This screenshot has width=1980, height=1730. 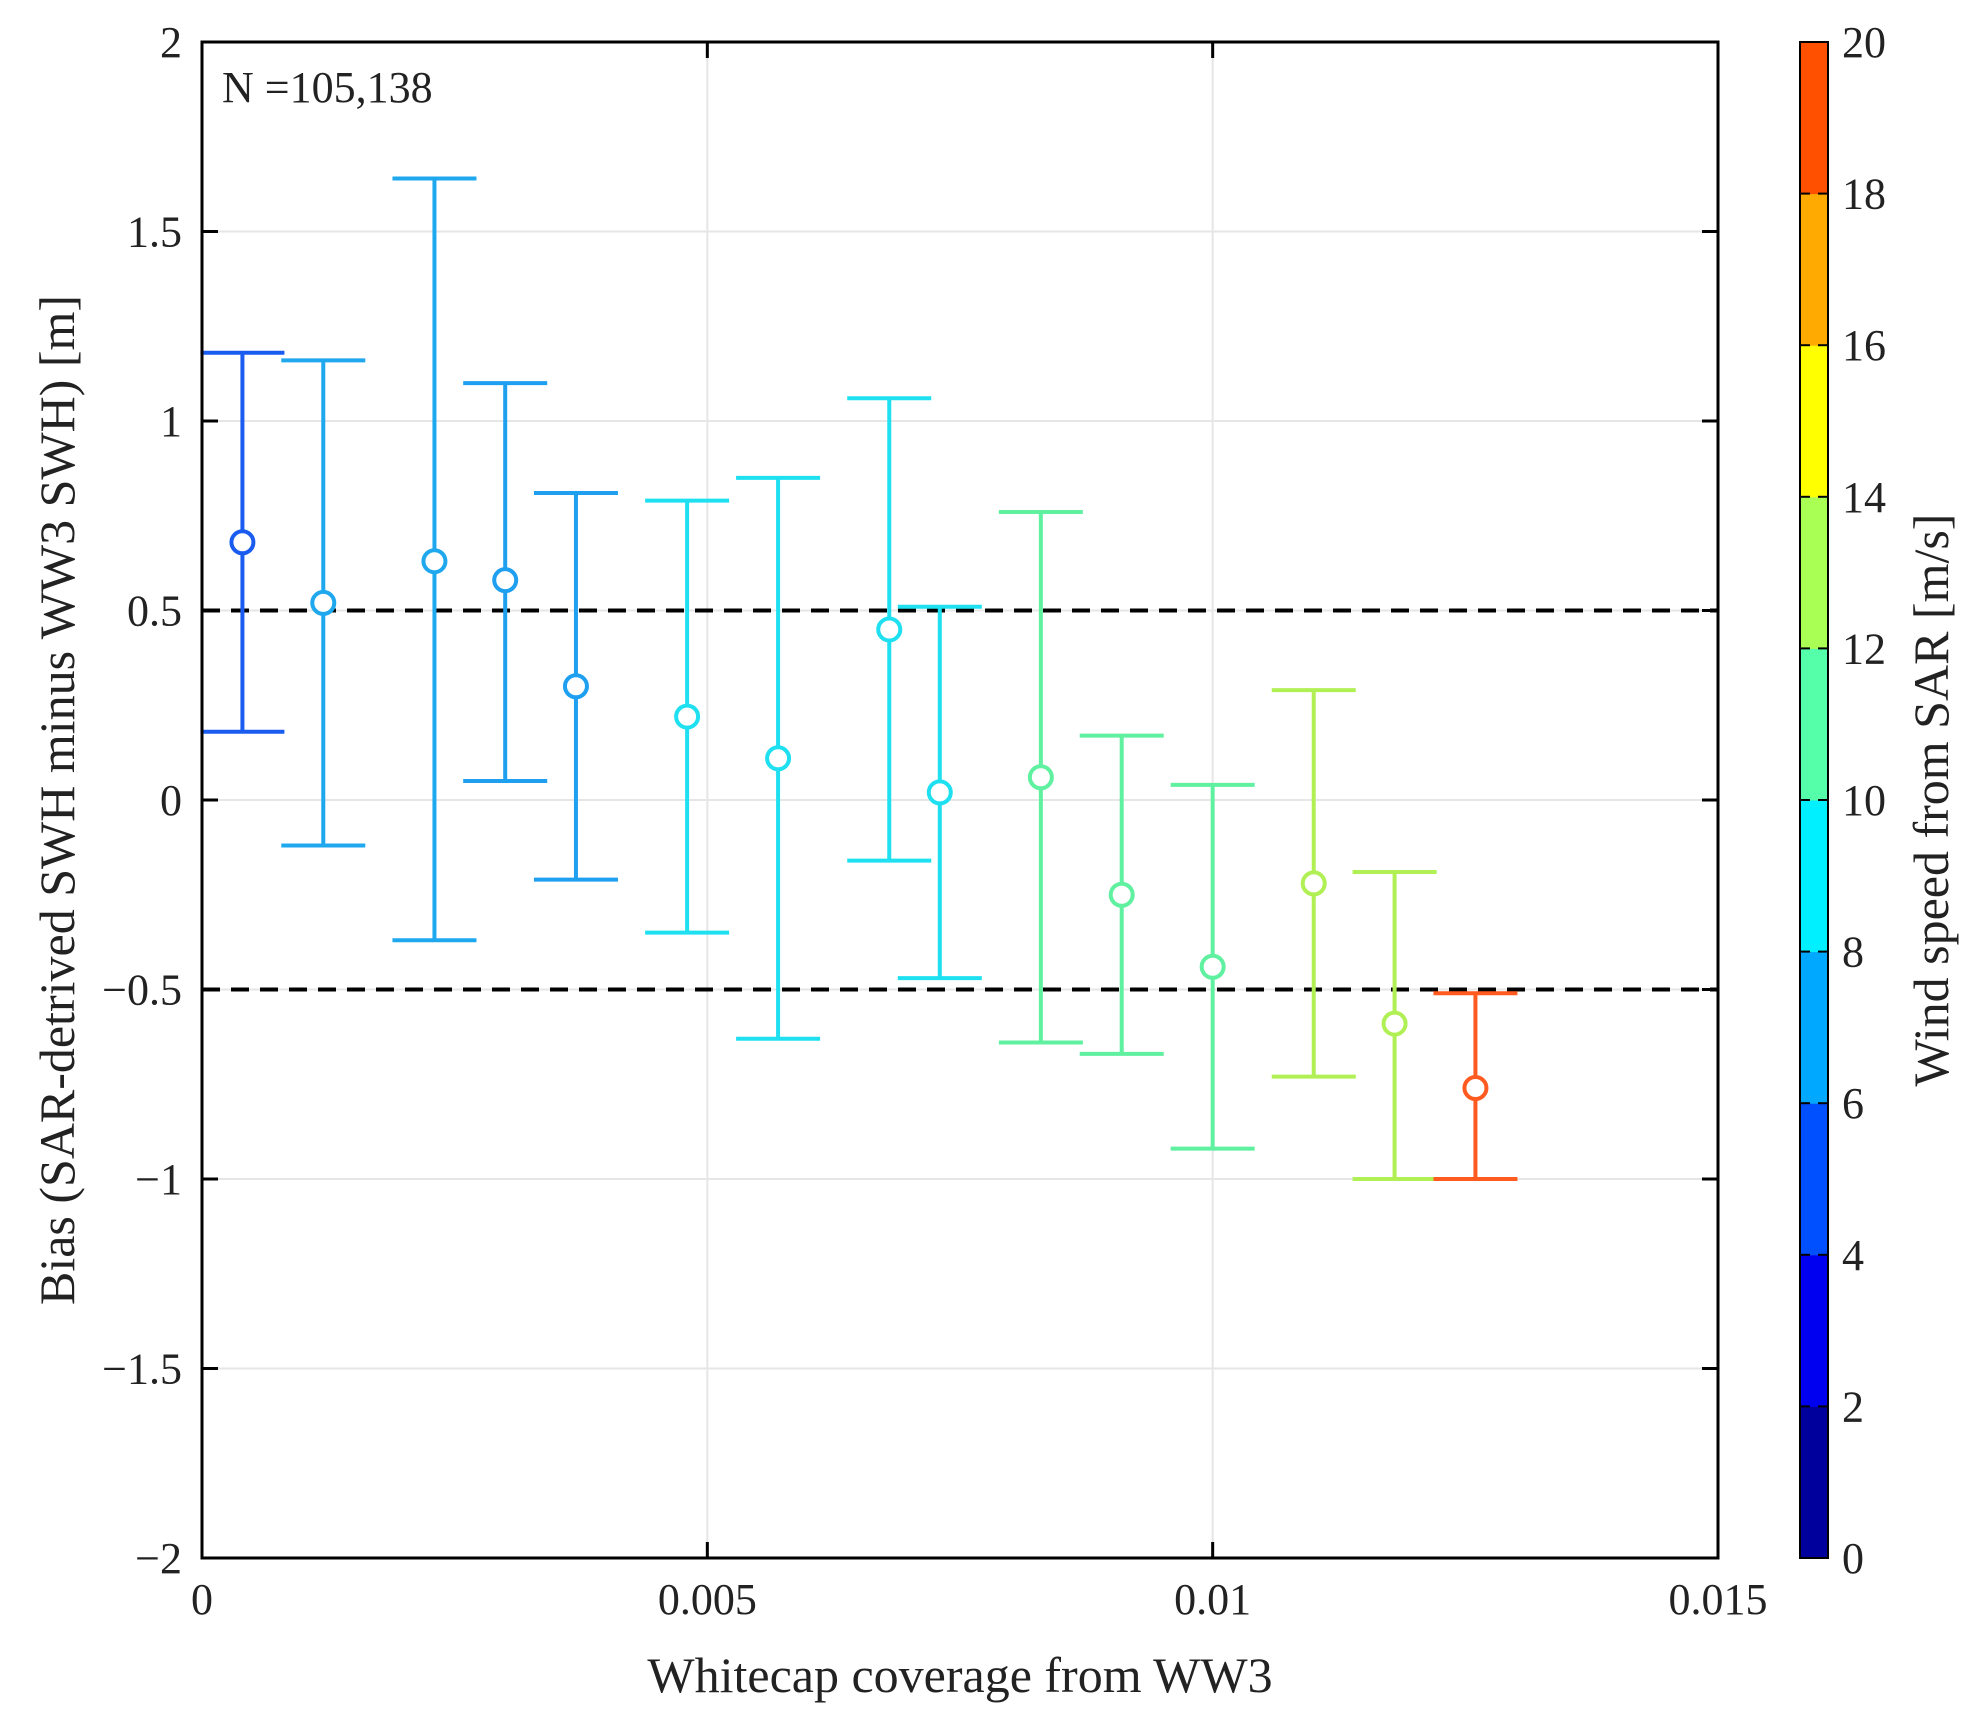 I want to click on colorbar-tick-label: 12, so click(x=1864, y=648).